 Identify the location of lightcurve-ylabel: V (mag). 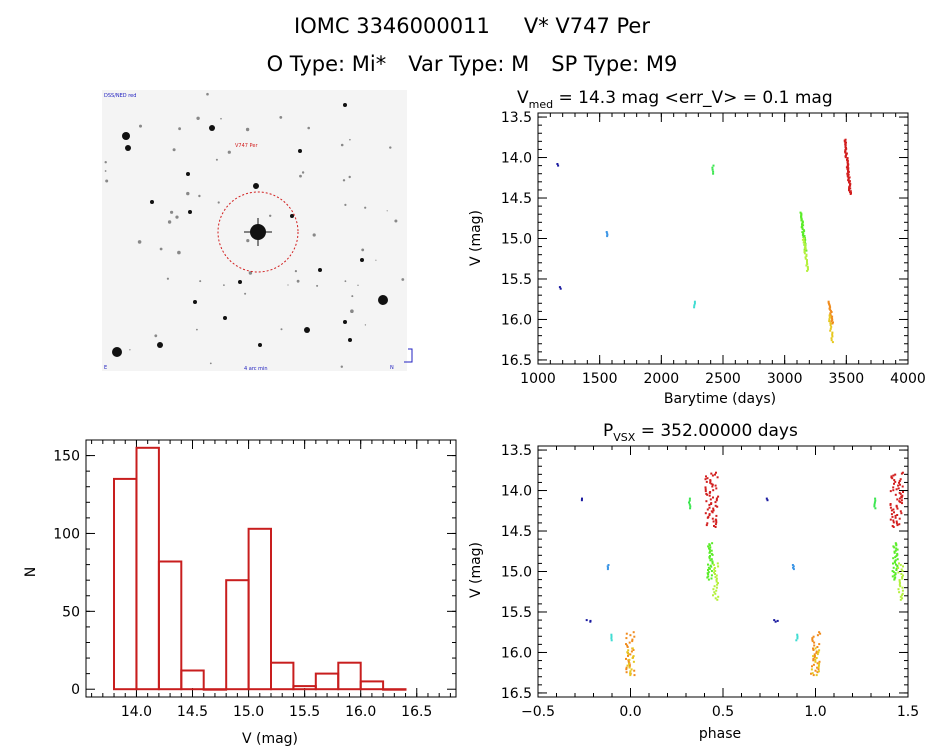
(476, 238).